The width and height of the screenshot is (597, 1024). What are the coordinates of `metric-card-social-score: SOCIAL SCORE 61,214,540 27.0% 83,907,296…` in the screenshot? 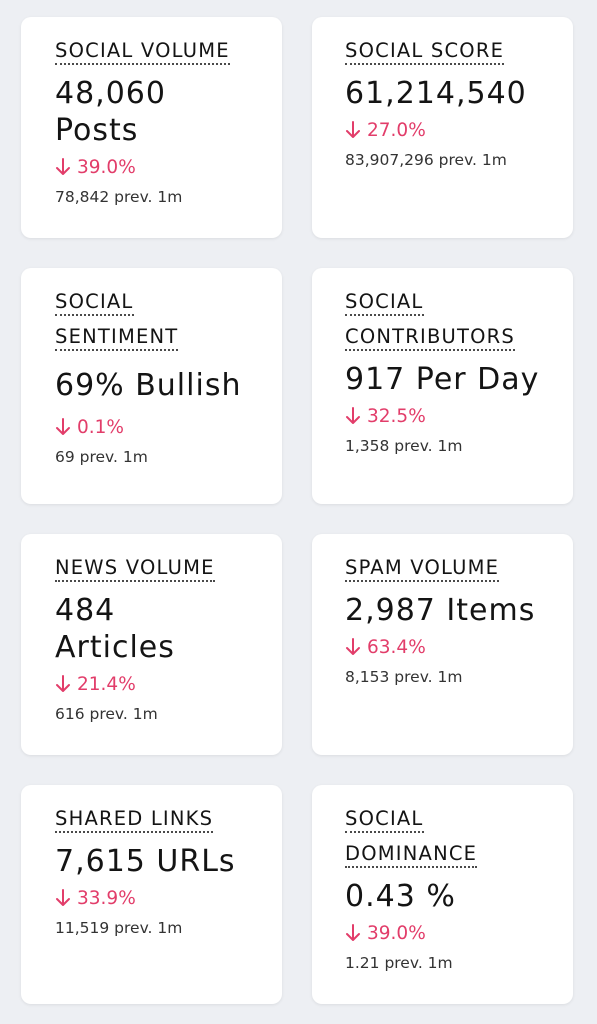 It's located at (442, 127).